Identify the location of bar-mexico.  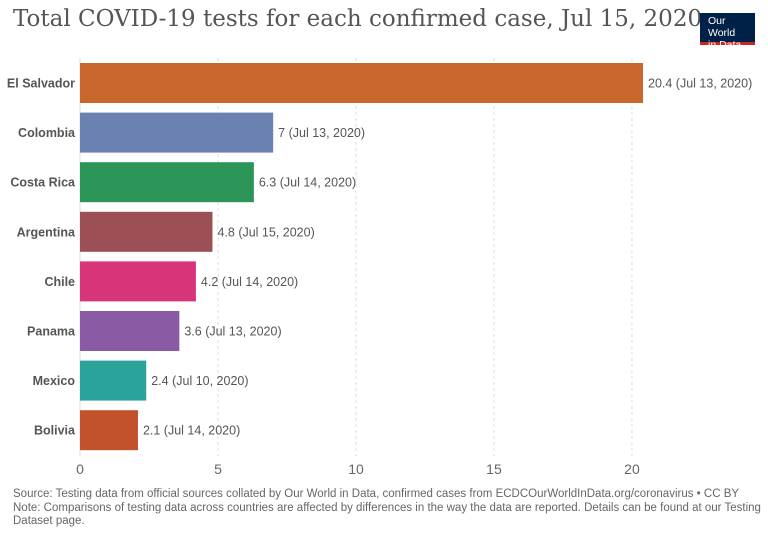
(113, 380).